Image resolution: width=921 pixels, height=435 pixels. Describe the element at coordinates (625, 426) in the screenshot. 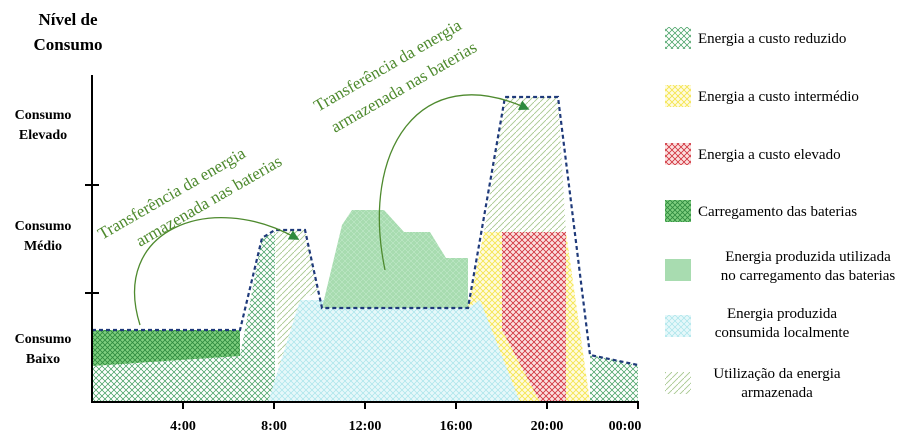

I see `x-tick-label: 00:00` at that location.